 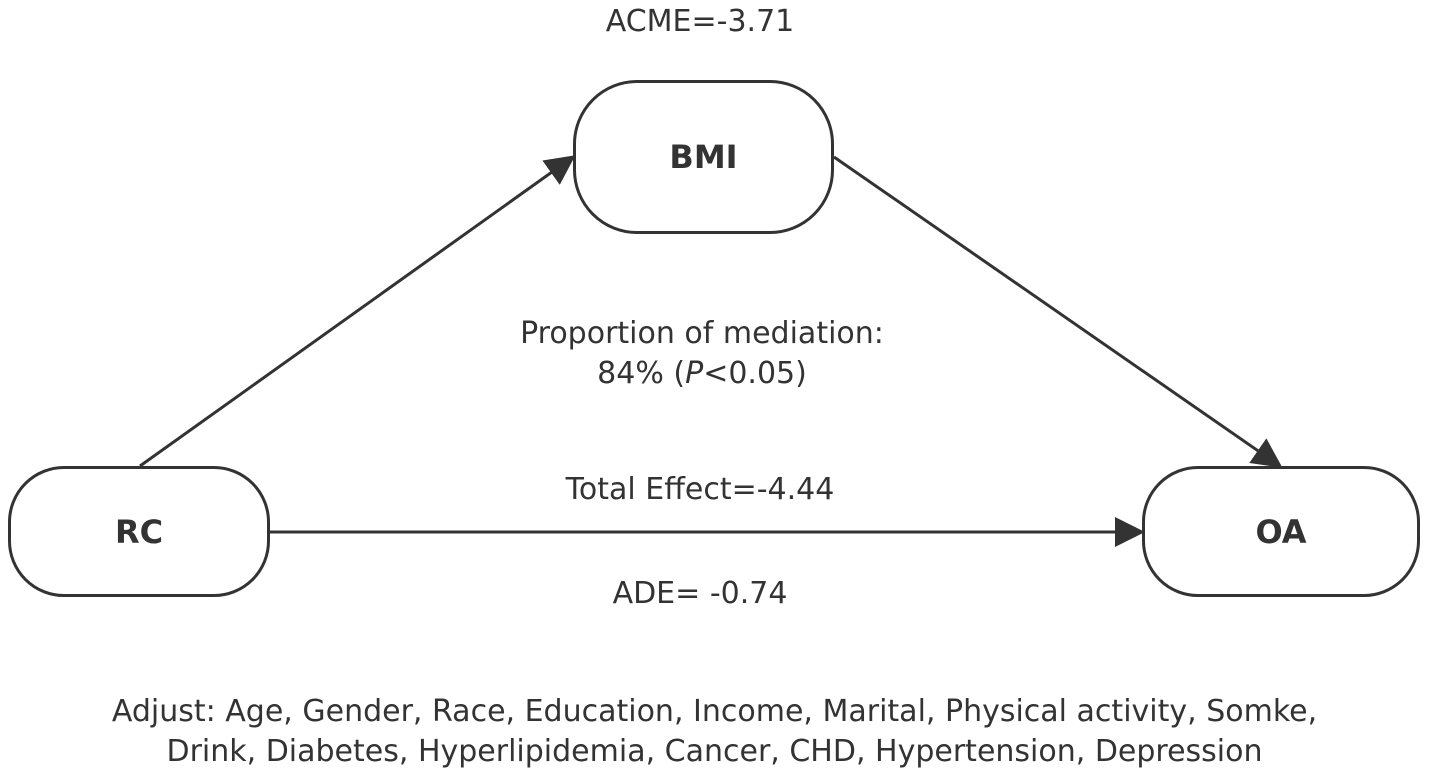 I want to click on node-bmi-label: BMI, so click(x=703, y=157).